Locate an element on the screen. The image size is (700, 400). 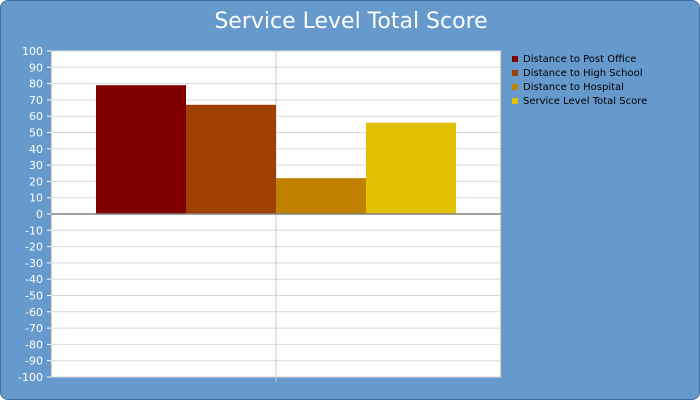
y-tick-label: -70 is located at coordinates (34, 328).